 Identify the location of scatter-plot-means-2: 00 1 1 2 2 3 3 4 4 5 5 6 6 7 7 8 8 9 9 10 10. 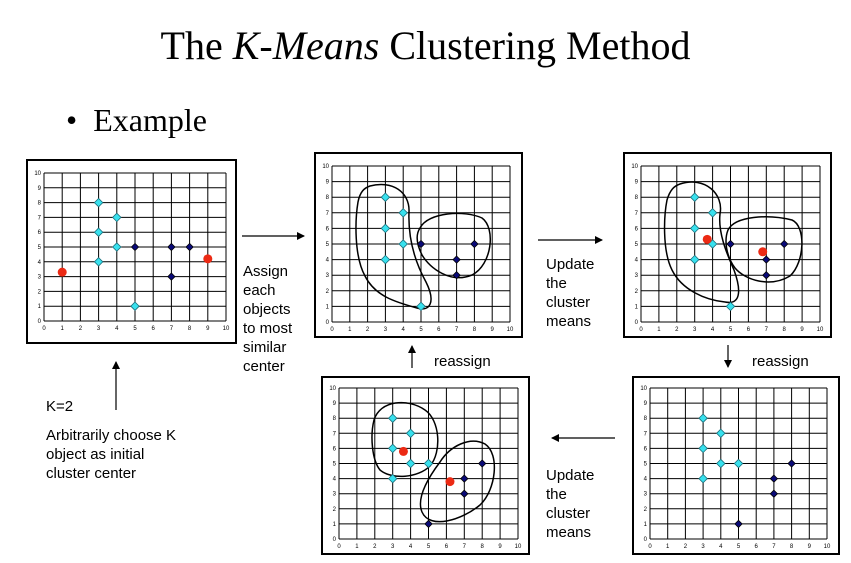
(425, 468).